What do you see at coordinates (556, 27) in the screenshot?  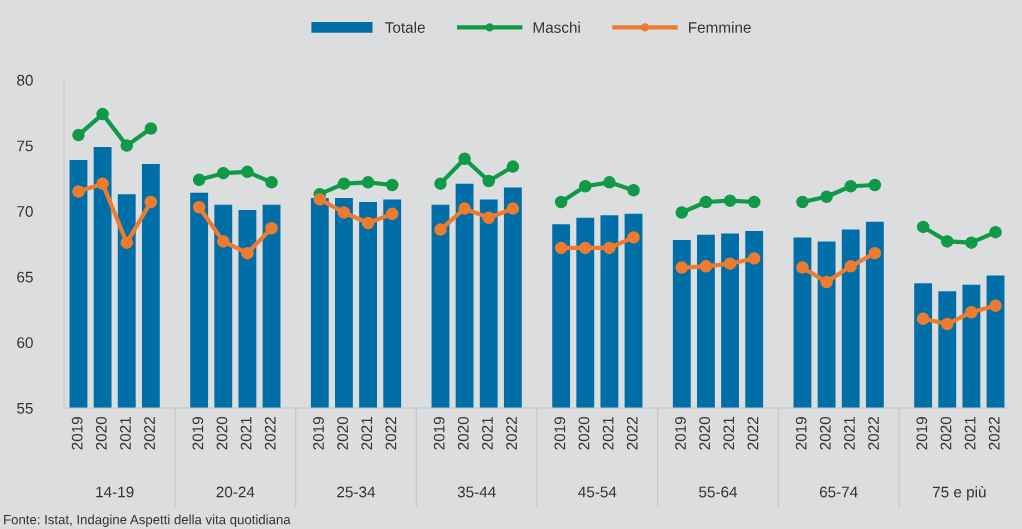 I see `legend-label: Maschi` at bounding box center [556, 27].